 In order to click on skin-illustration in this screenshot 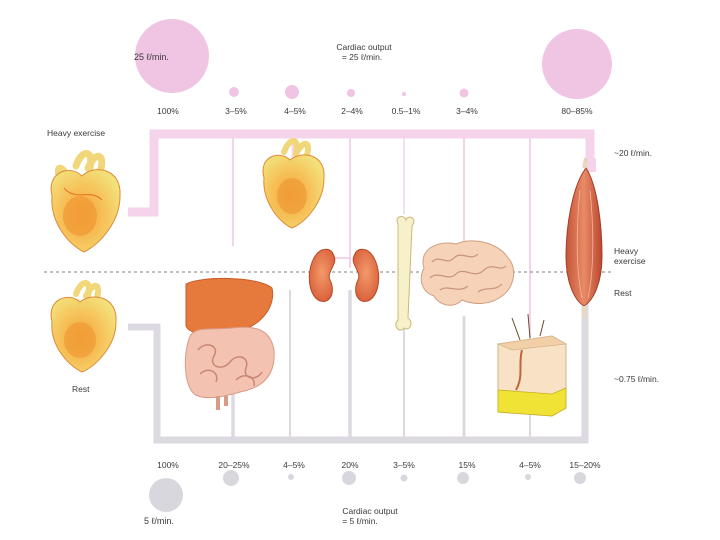, I will do `click(532, 365)`.